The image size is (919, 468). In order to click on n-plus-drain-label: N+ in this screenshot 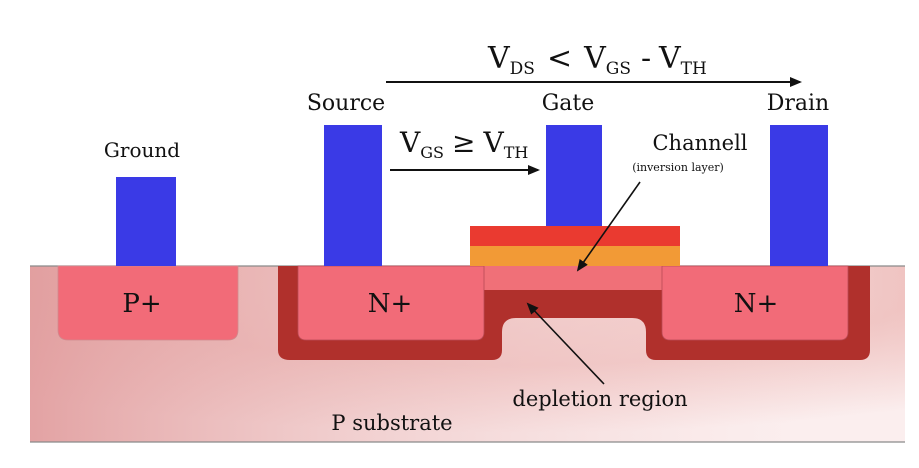, I will do `click(756, 304)`.